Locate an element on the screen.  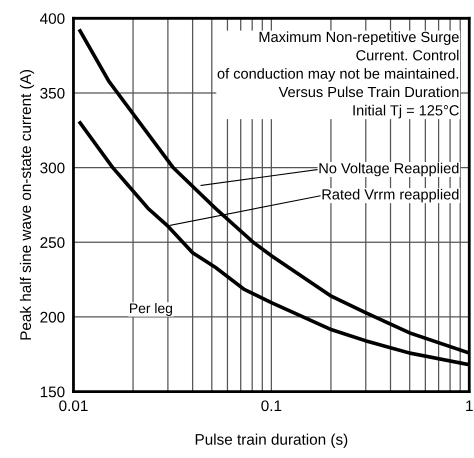
x-axis-title: Pulse train duration (s) is located at coordinates (272, 441).